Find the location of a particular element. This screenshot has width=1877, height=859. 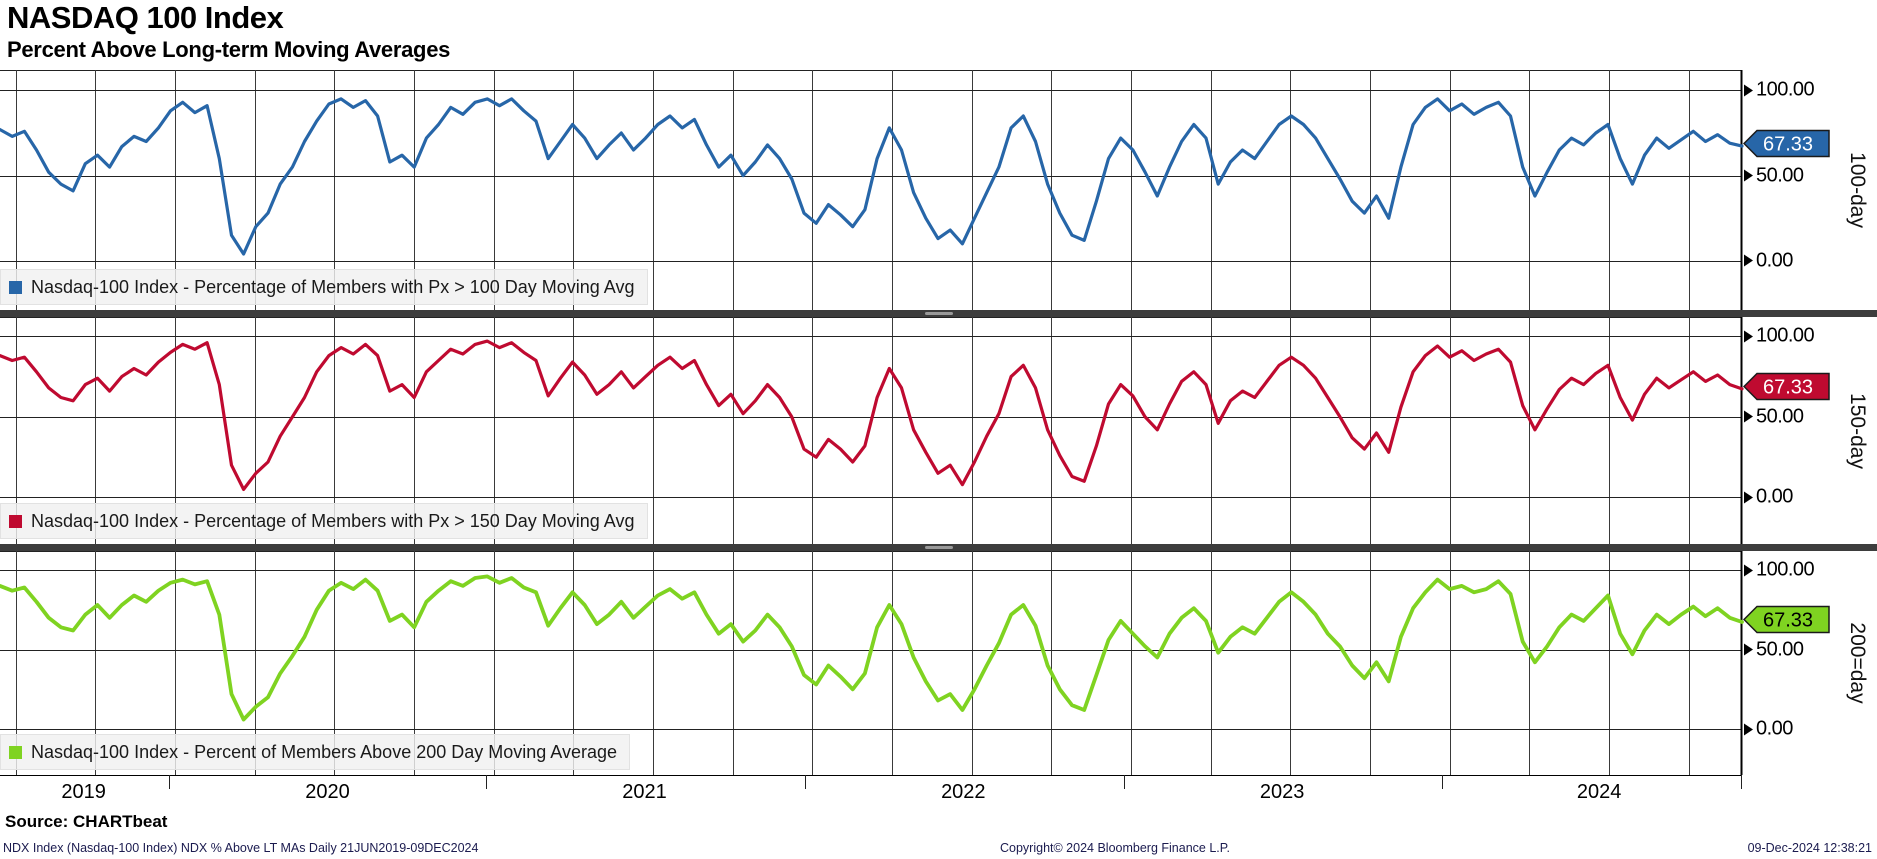

axis-title-150-day: 150-day is located at coordinates (1857, 430).